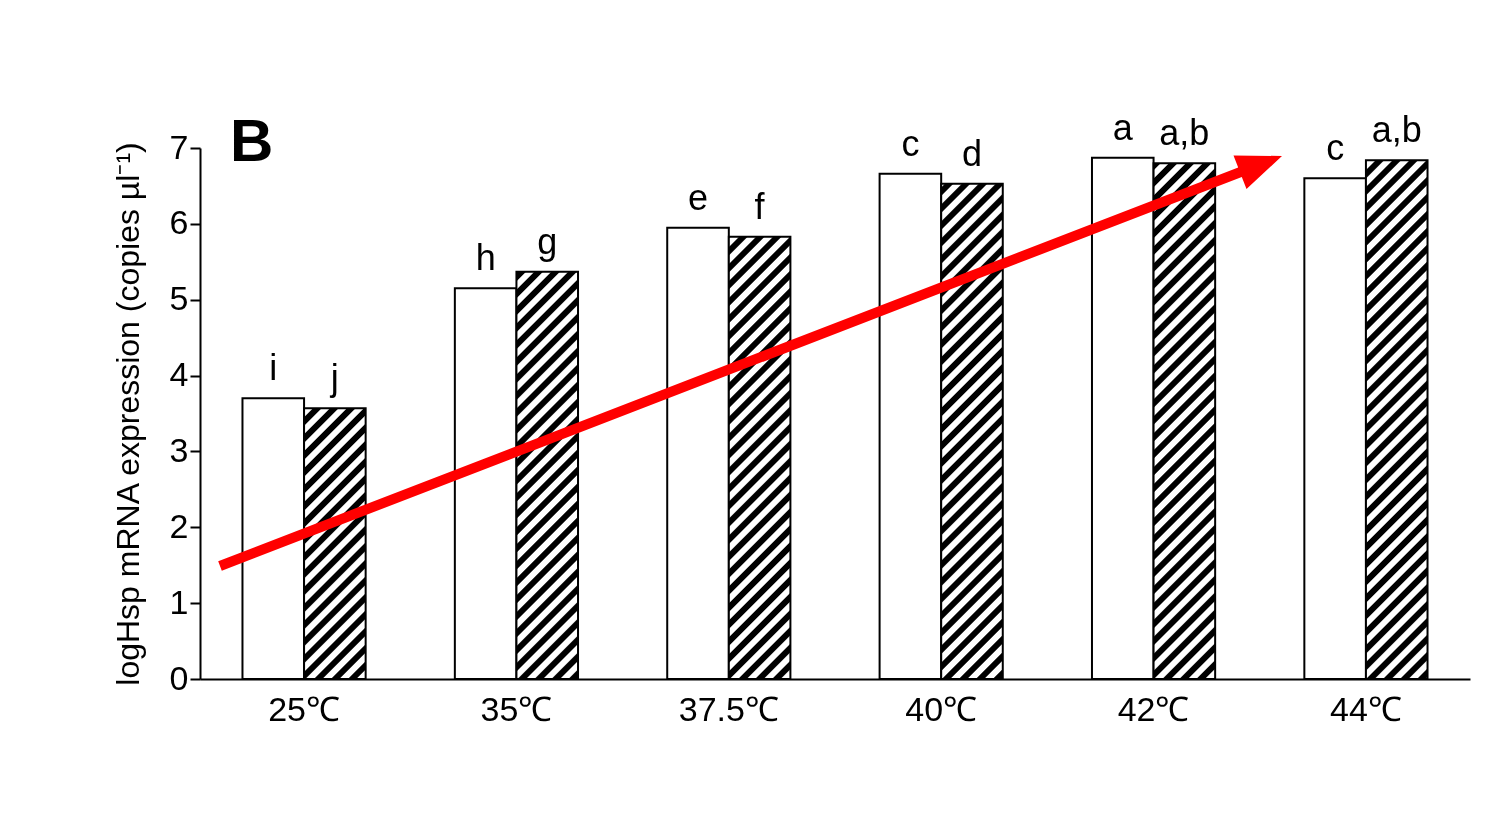  What do you see at coordinates (485, 258) in the screenshot?
I see `annotation: h` at bounding box center [485, 258].